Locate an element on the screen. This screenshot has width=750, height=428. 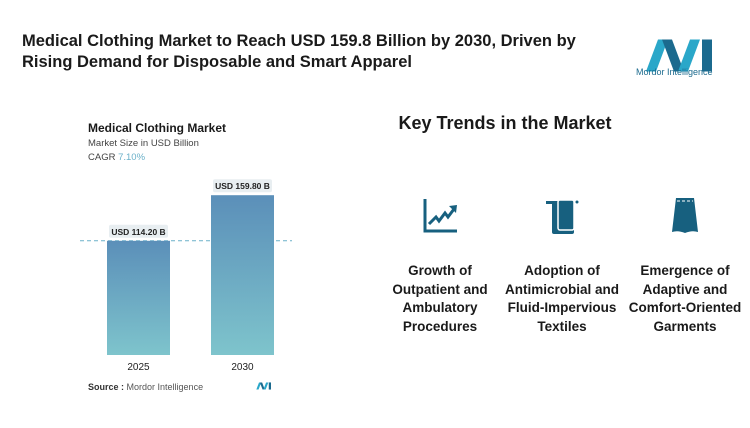
growth-chart-icon is located at coordinates (440, 216).